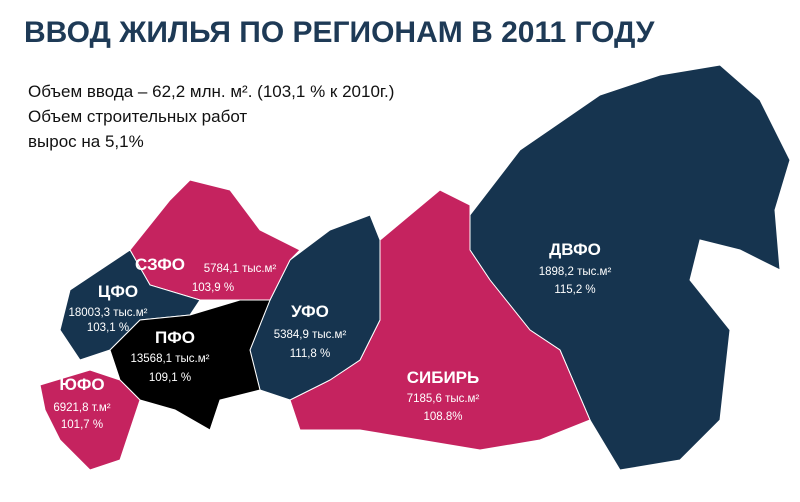  What do you see at coordinates (310, 354) in the screenshot?
I see `region-value: 111,8 %` at bounding box center [310, 354].